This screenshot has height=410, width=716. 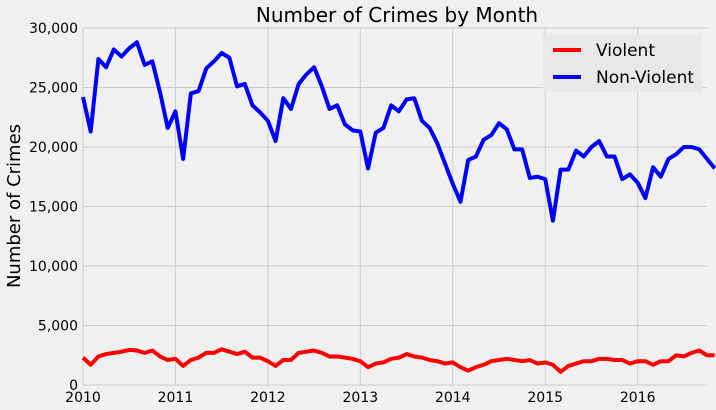 What do you see at coordinates (53, 89) in the screenshot?
I see `y-tick-label: 25,000` at bounding box center [53, 89].